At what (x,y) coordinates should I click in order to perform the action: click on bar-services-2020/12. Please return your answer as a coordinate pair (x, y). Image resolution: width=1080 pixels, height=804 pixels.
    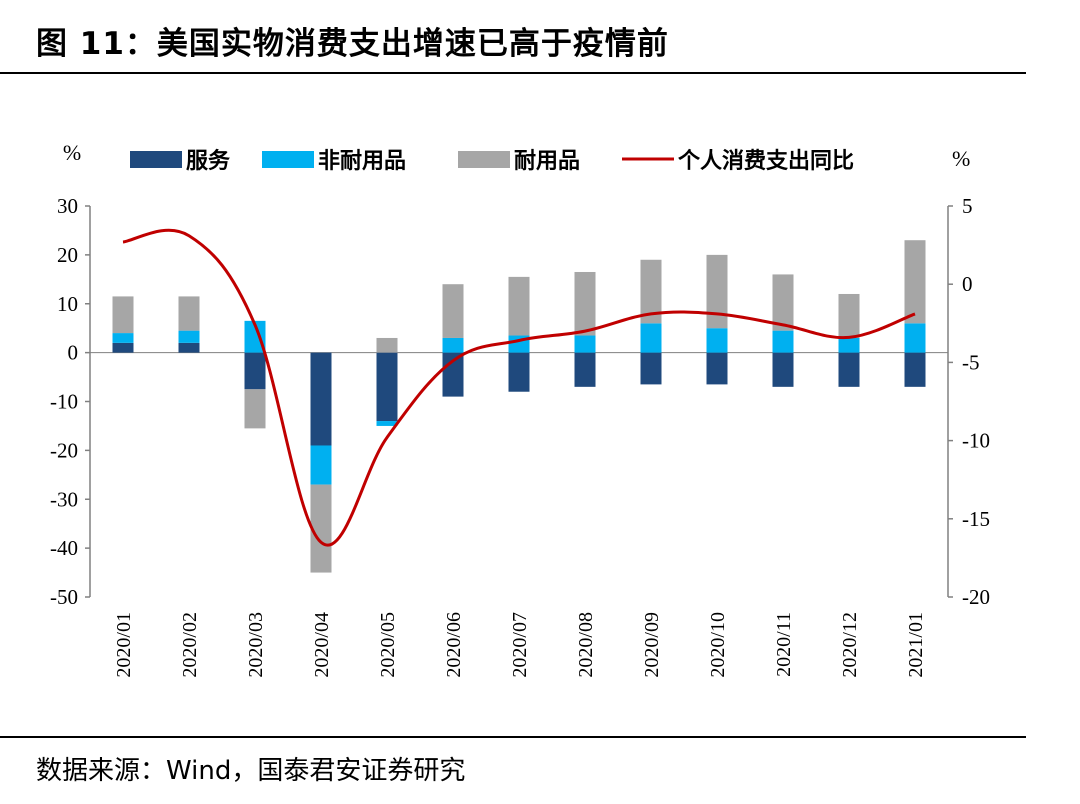
    Looking at the image, I should click on (849, 369).